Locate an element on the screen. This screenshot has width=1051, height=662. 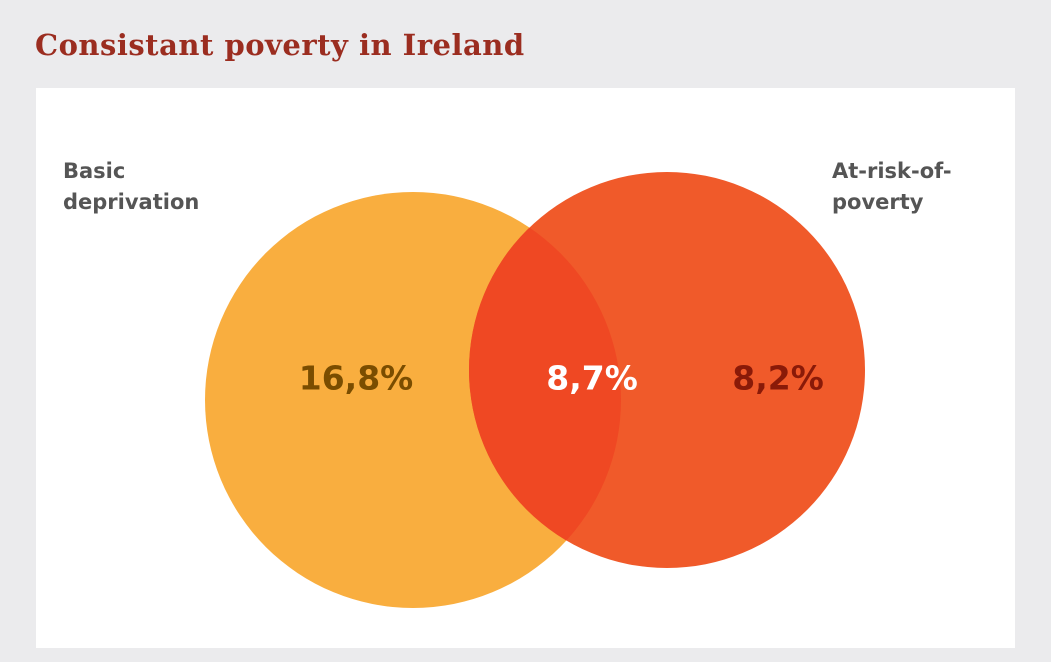
value-label: 16,8% is located at coordinates (356, 378).